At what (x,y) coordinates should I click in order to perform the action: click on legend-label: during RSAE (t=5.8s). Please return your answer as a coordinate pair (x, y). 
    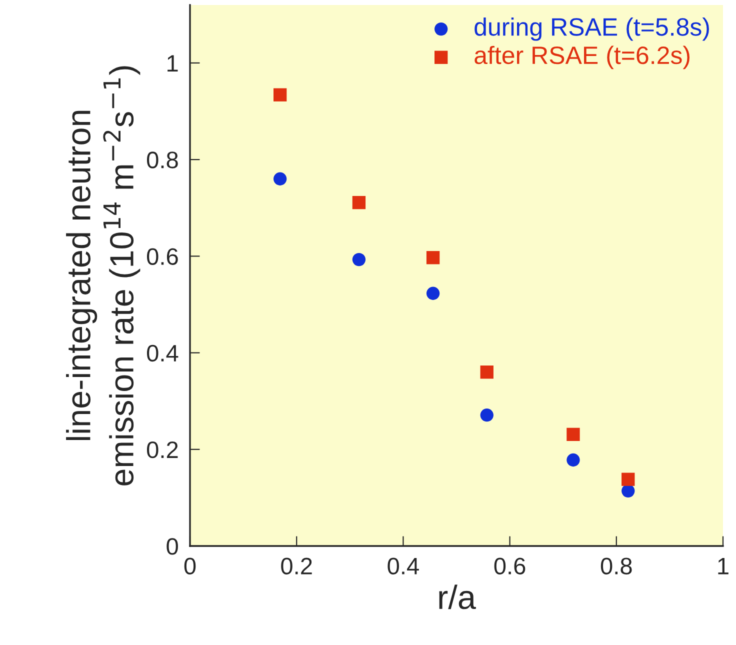
    Looking at the image, I should click on (591, 29).